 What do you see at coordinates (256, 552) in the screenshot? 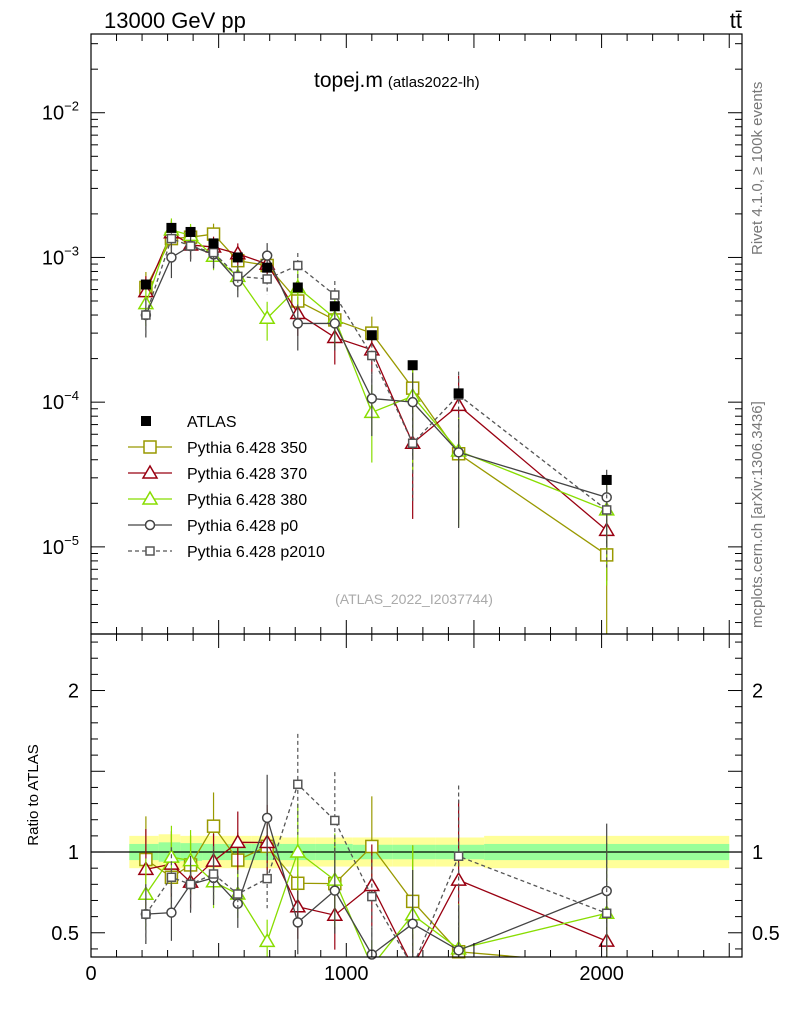
I see `legend-label: Pythia 6.428 p2010` at bounding box center [256, 552].